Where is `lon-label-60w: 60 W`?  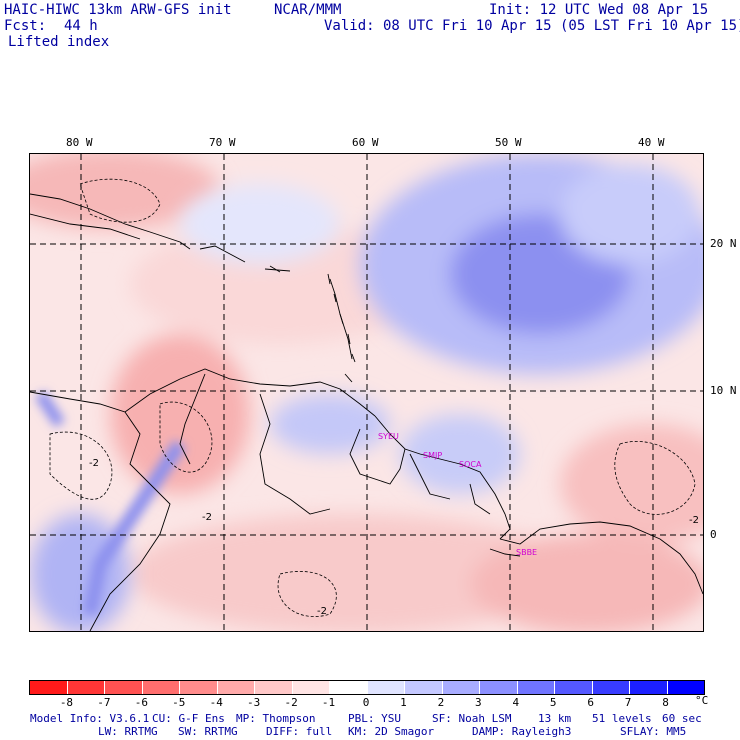
lon-label-60w: 60 W is located at coordinates (365, 142).